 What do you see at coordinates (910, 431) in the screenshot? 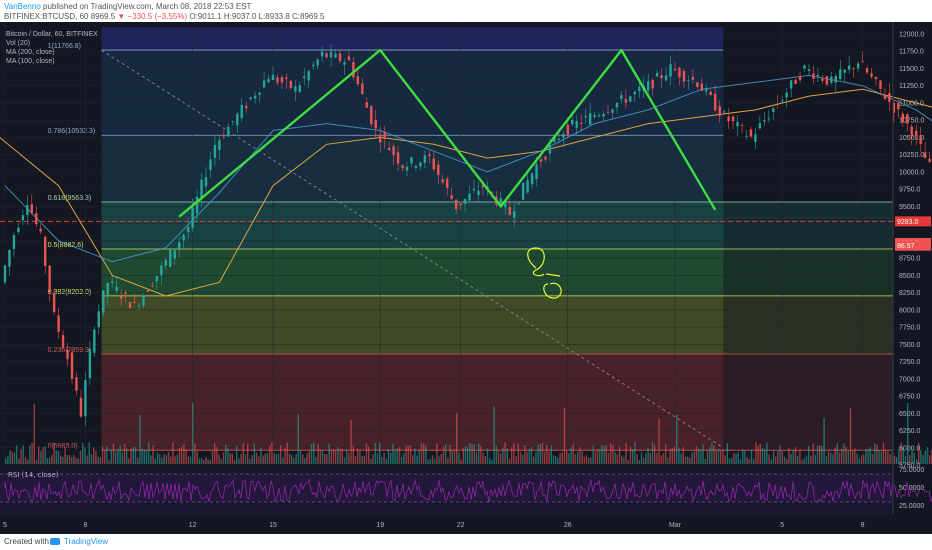
I see `y-tick-label: 6250.0` at bounding box center [910, 431].